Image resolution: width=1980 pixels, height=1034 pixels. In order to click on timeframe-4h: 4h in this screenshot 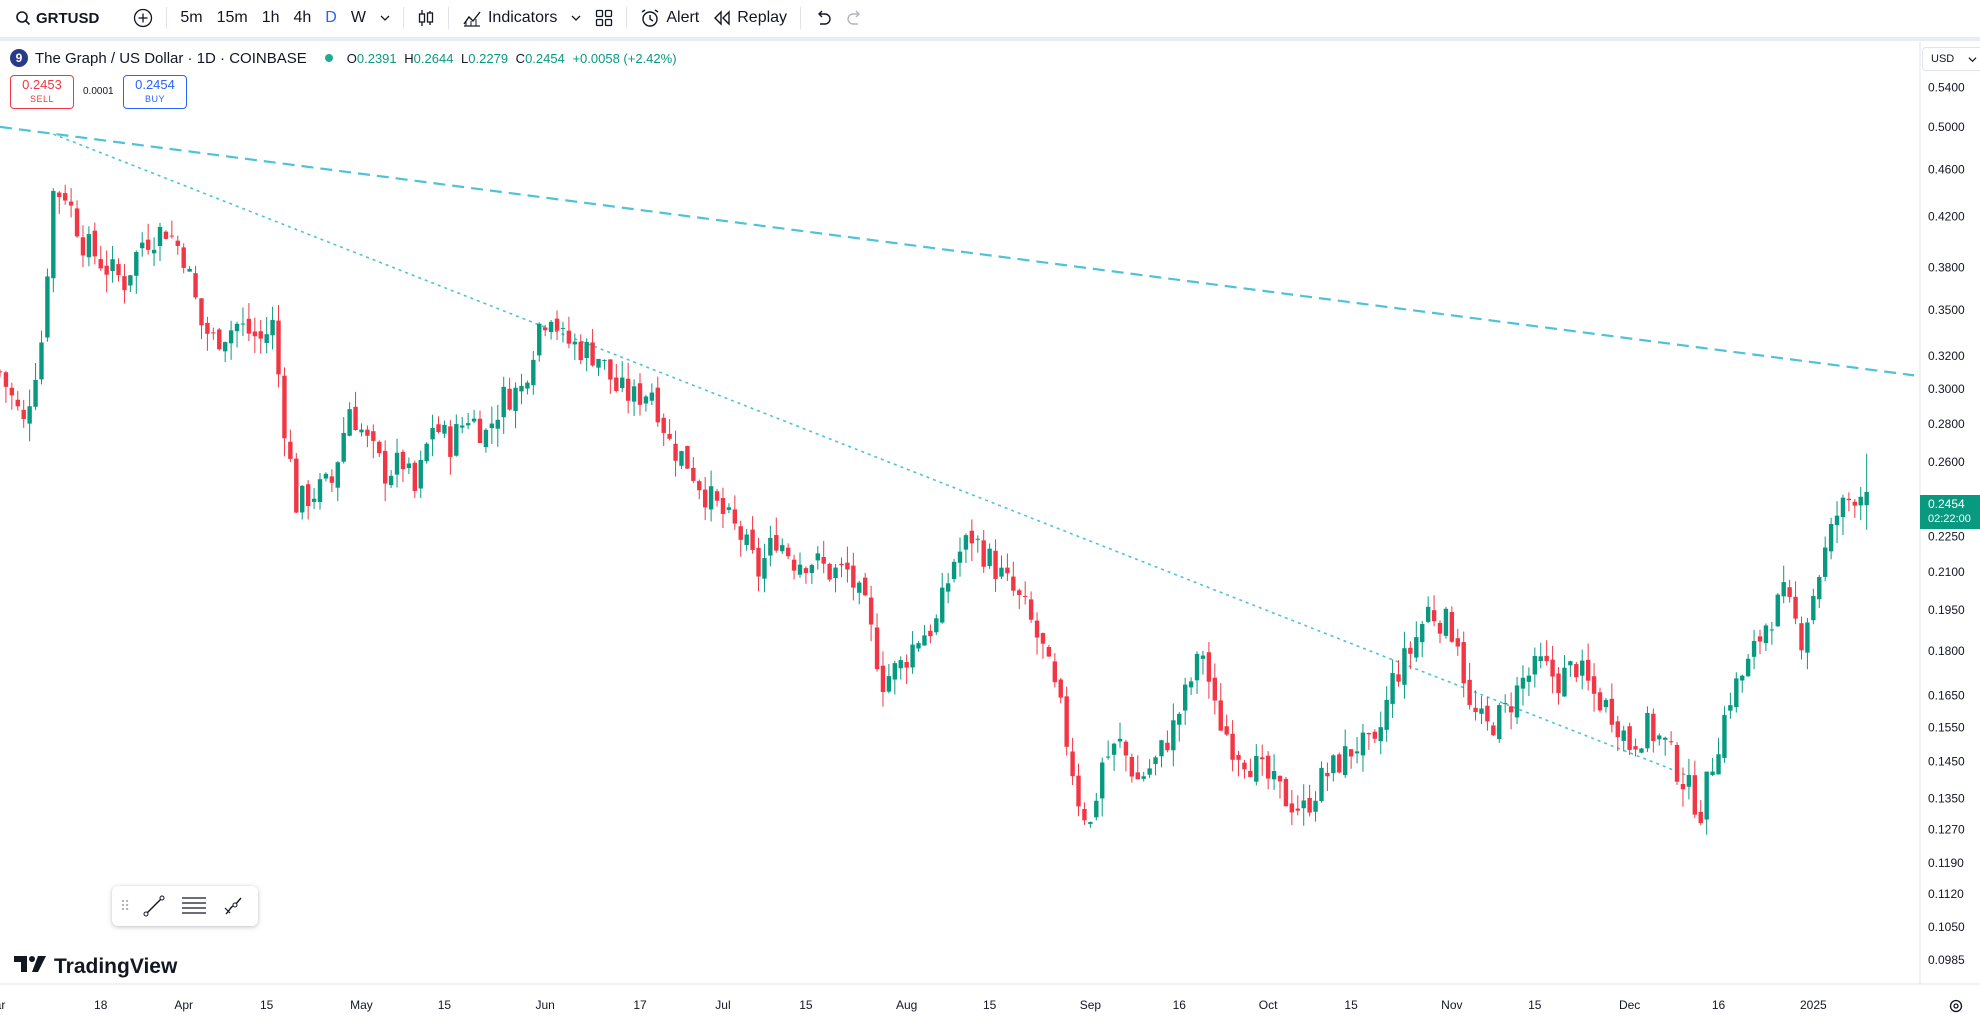, I will do `click(302, 17)`.